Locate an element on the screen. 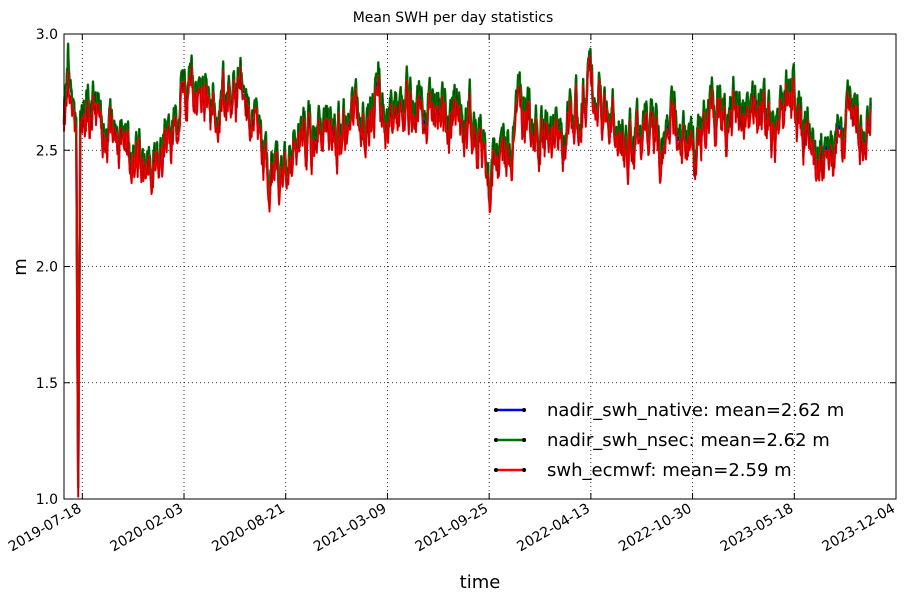 The width and height of the screenshot is (907, 602). legend-label-nadir_swh_native: nadir_swh_native: mean=2.62 m is located at coordinates (695, 410).